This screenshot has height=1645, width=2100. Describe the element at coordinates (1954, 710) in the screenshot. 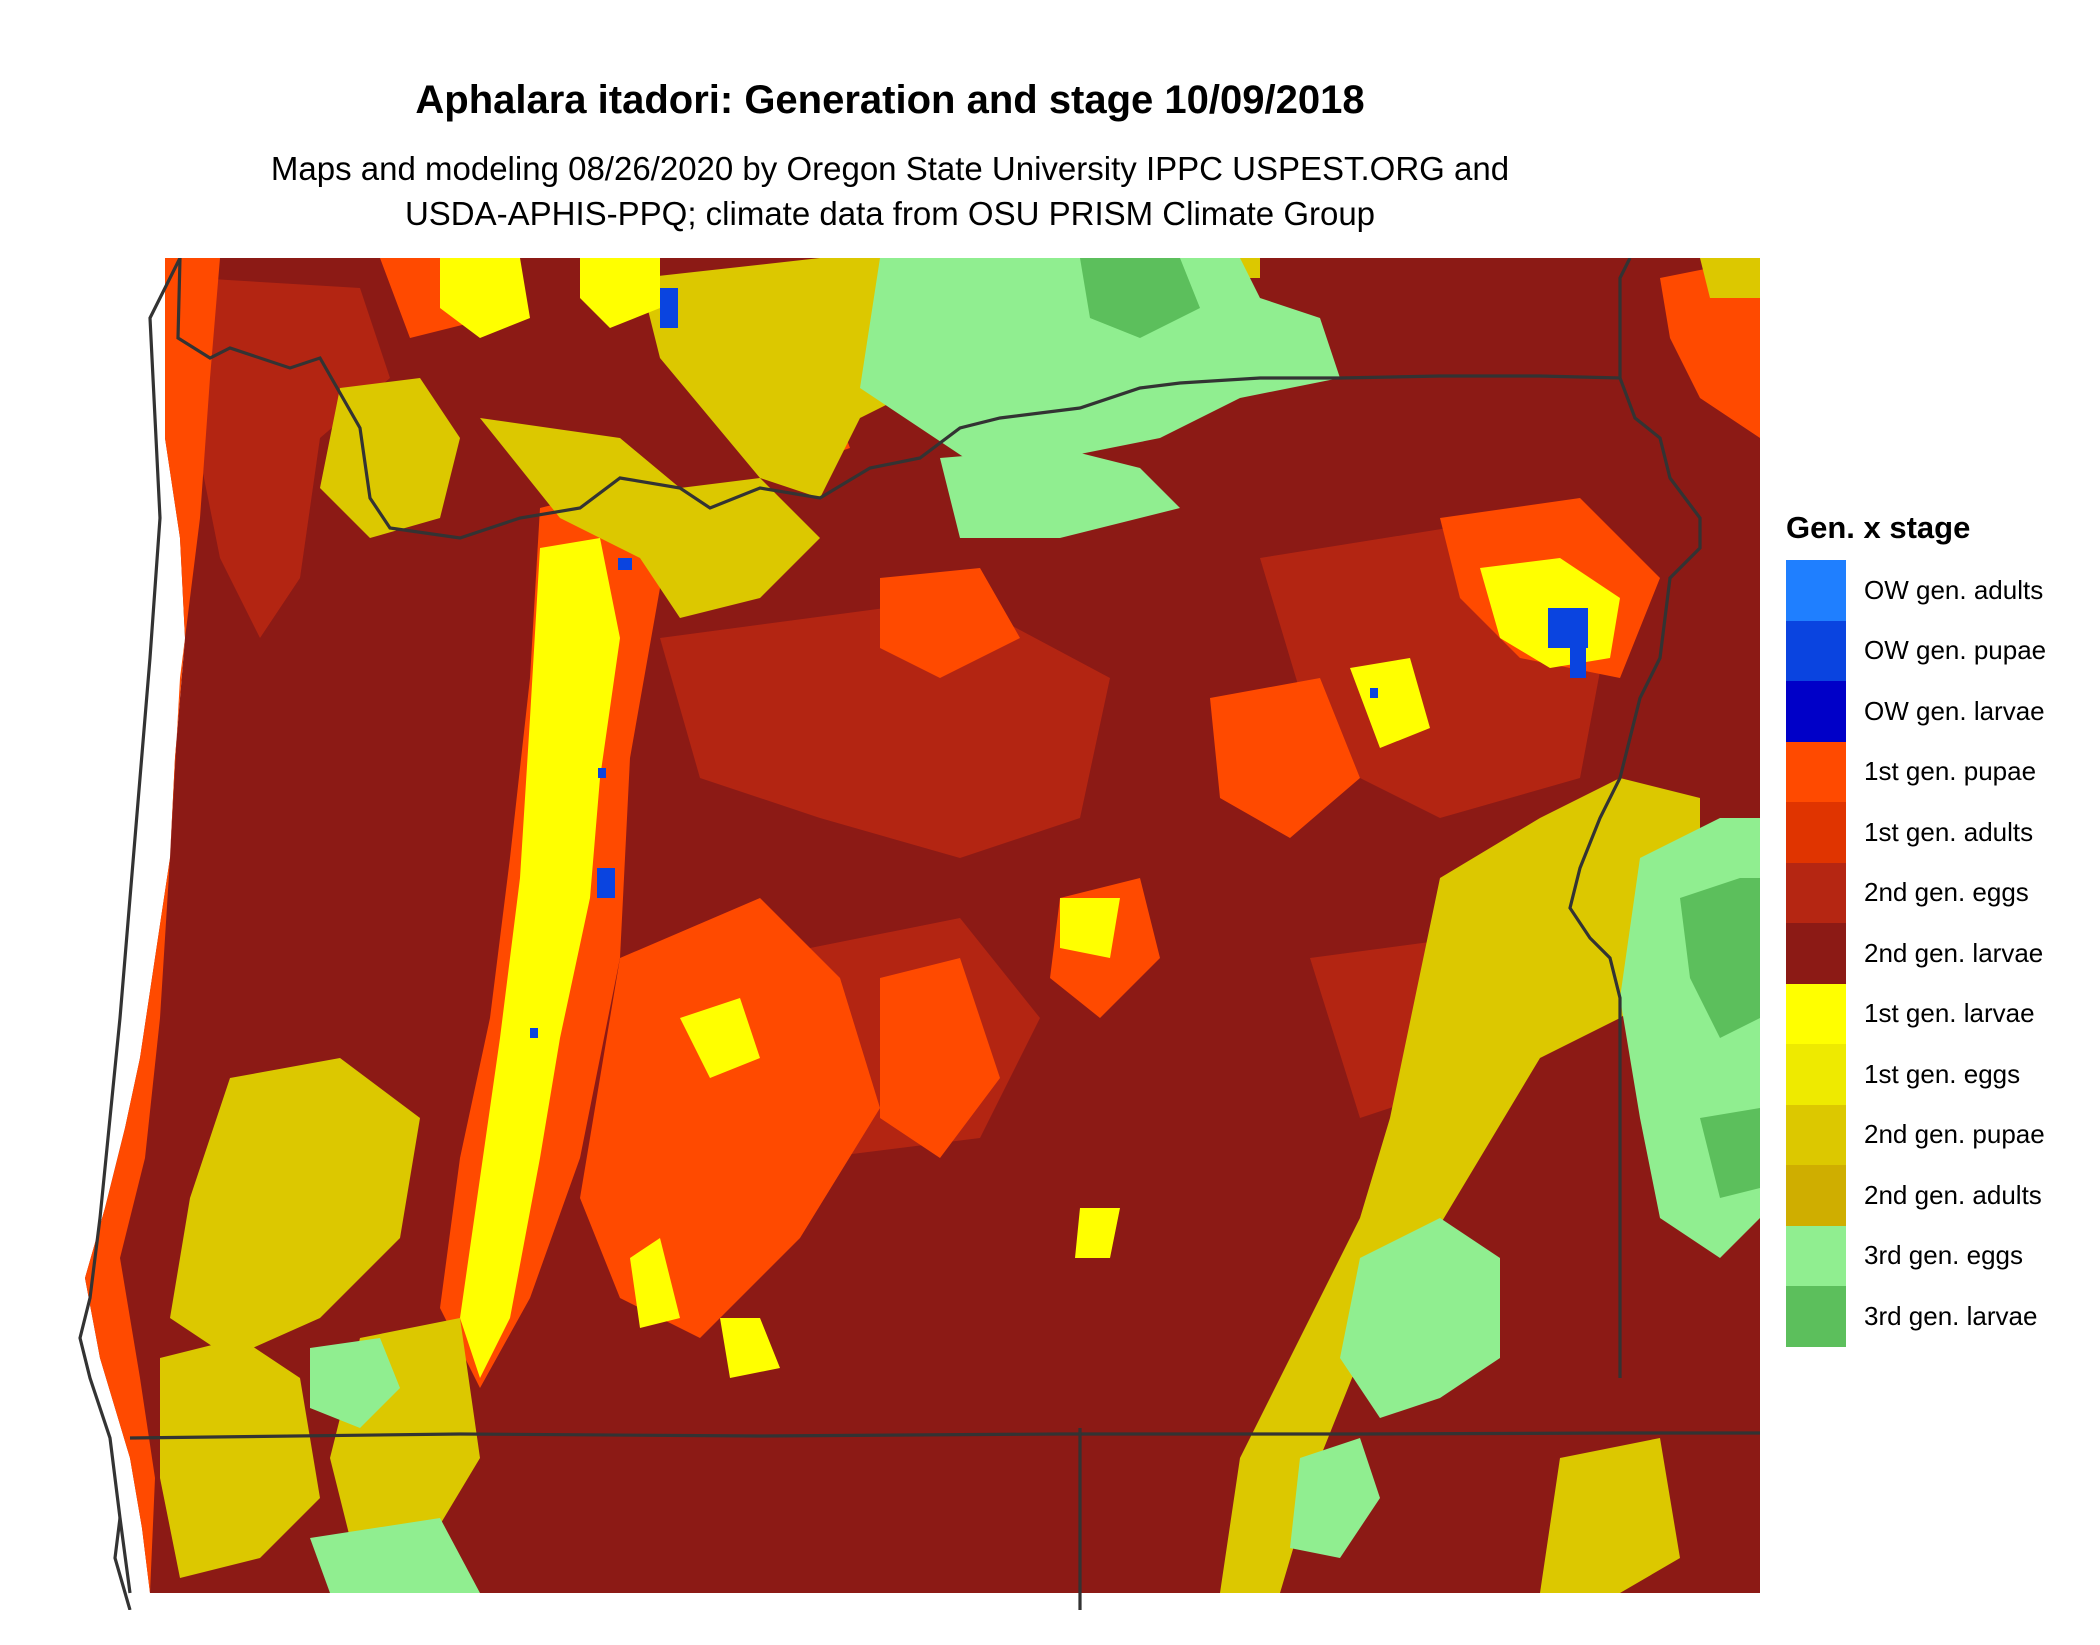

I see `legend-label: OW gen. larvae` at that location.